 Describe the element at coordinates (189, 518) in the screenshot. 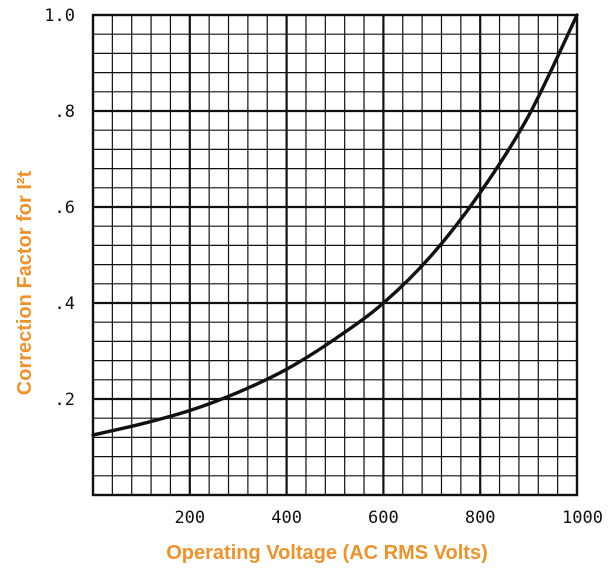

I see `x-tick-label: 200` at that location.